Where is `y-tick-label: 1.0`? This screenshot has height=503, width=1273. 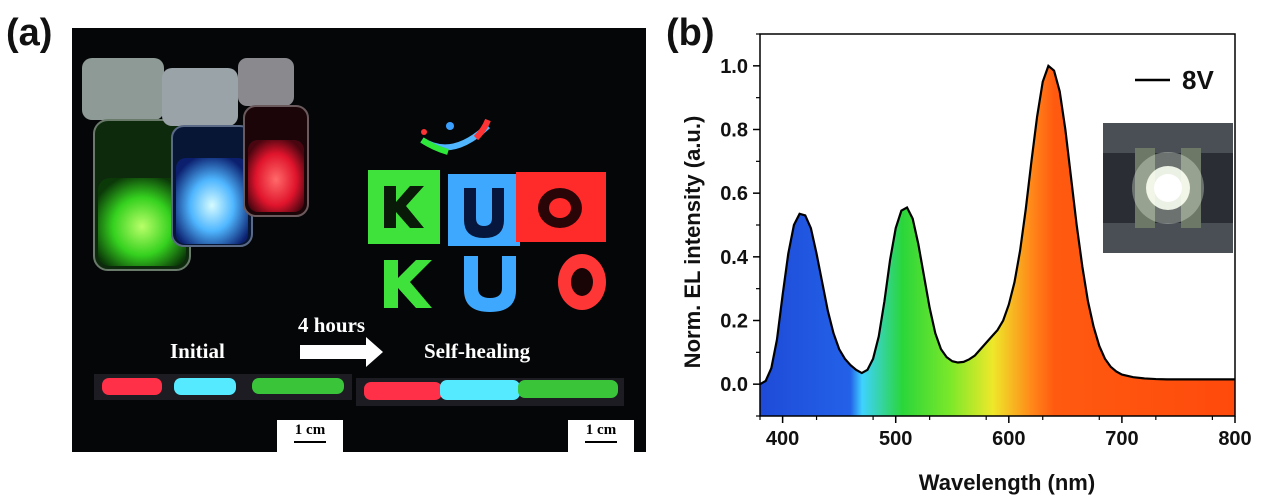 y-tick-label: 1.0 is located at coordinates (734, 67).